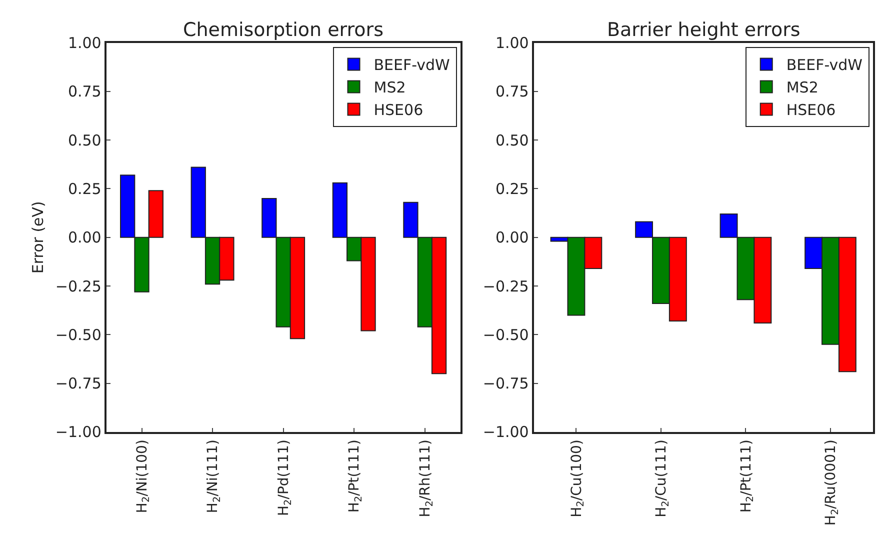 The image size is (891, 547). I want to click on y-axis-title: Error (eV), so click(38, 237).